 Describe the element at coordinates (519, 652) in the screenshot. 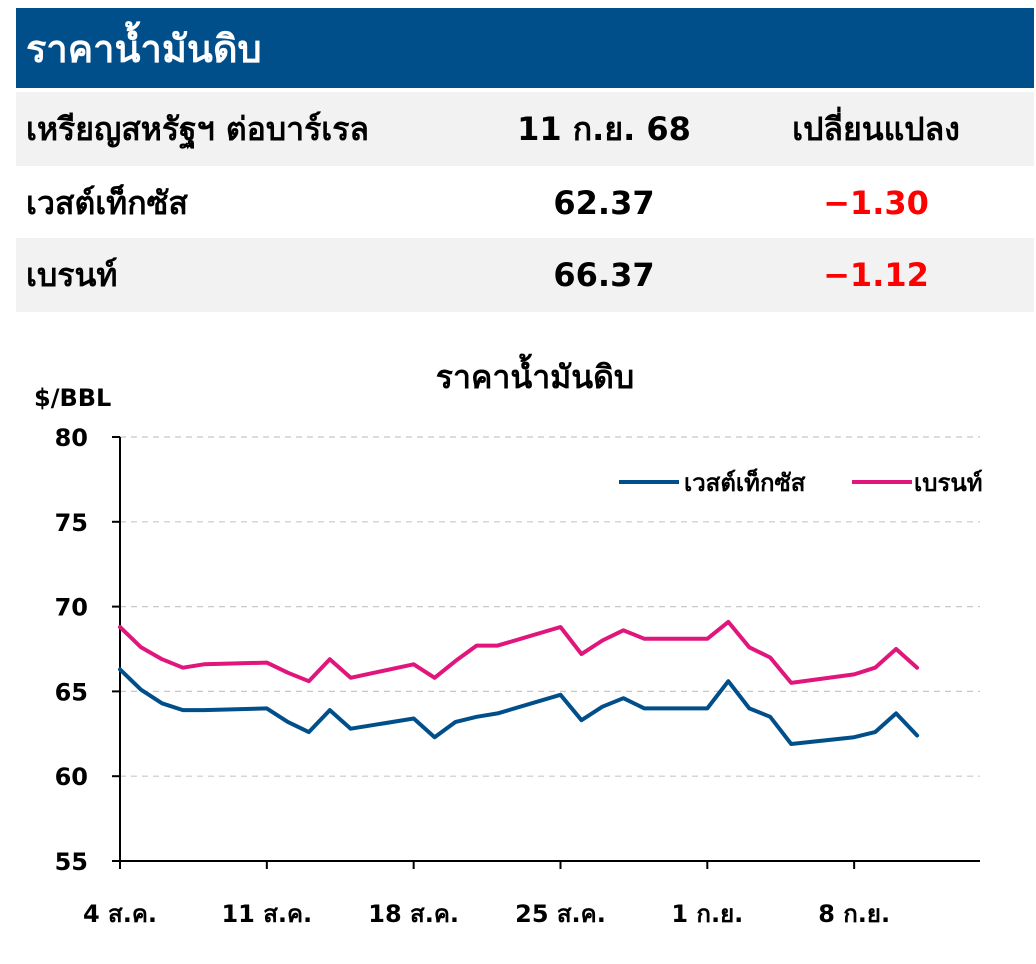

I see `series-line-brent` at that location.